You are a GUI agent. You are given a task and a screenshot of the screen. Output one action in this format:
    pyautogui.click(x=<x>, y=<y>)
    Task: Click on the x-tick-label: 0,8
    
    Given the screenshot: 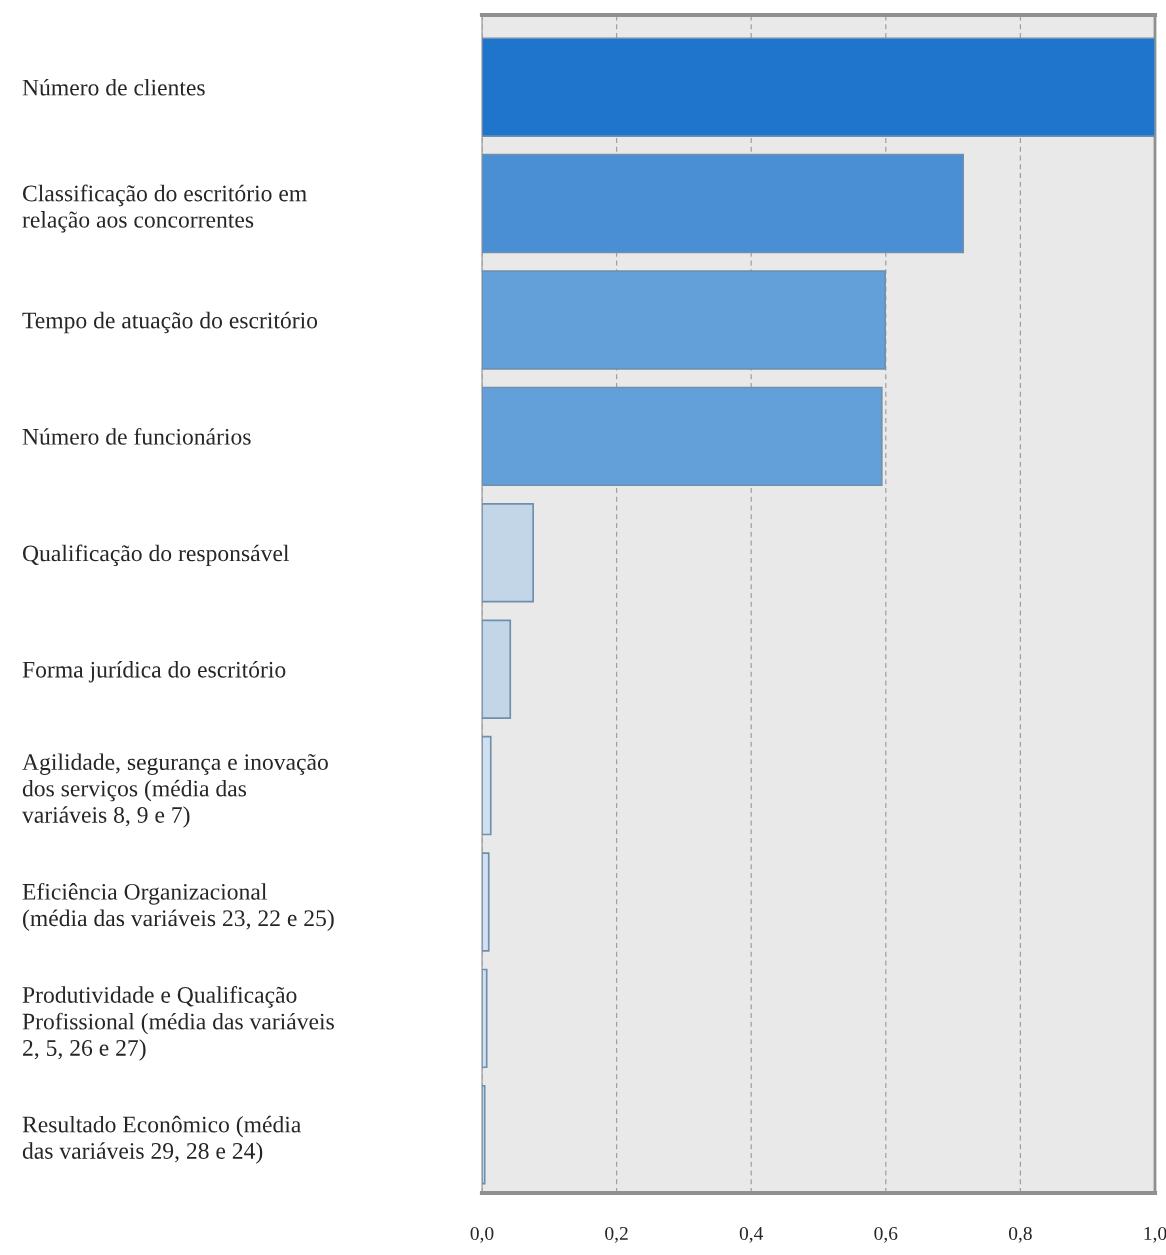 What is the action you would take?
    pyautogui.click(x=1020, y=1234)
    